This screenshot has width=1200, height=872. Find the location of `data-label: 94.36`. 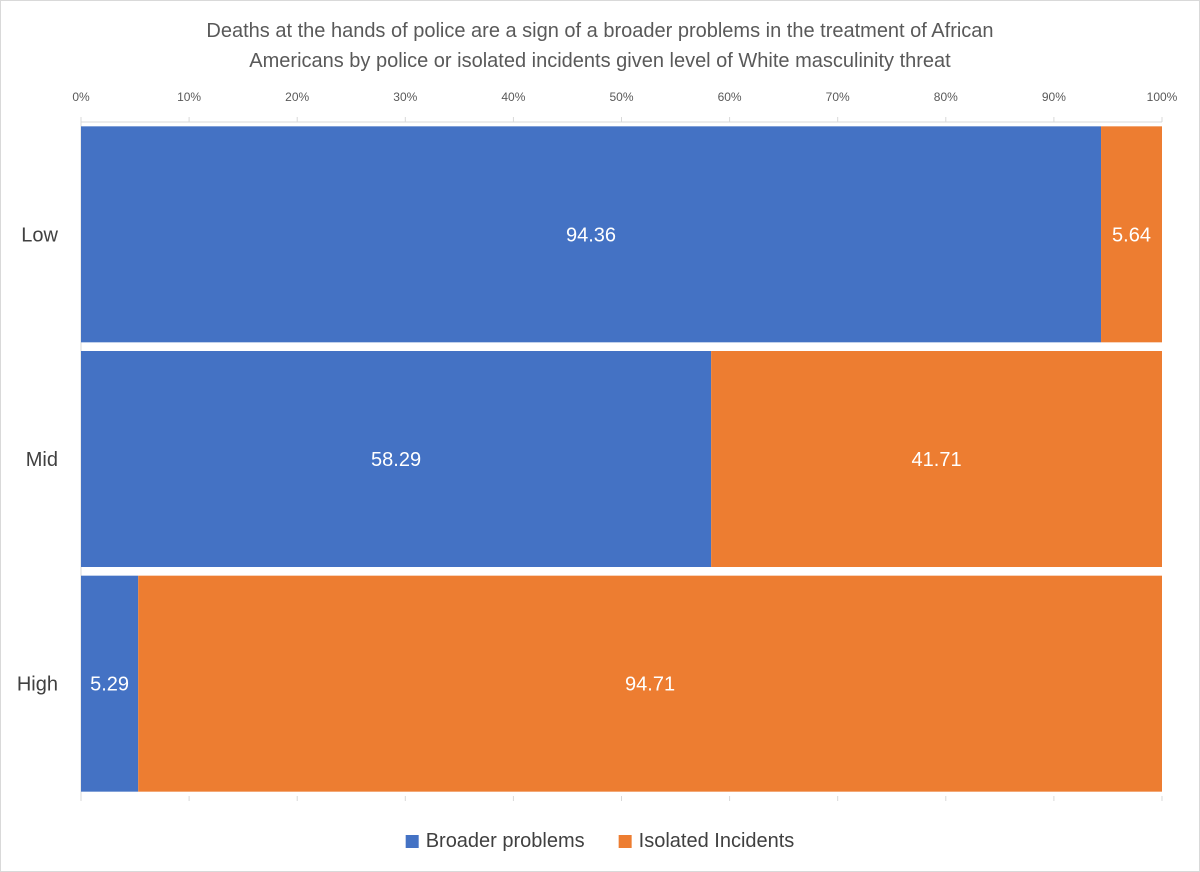

data-label: 94.36 is located at coordinates (591, 235).